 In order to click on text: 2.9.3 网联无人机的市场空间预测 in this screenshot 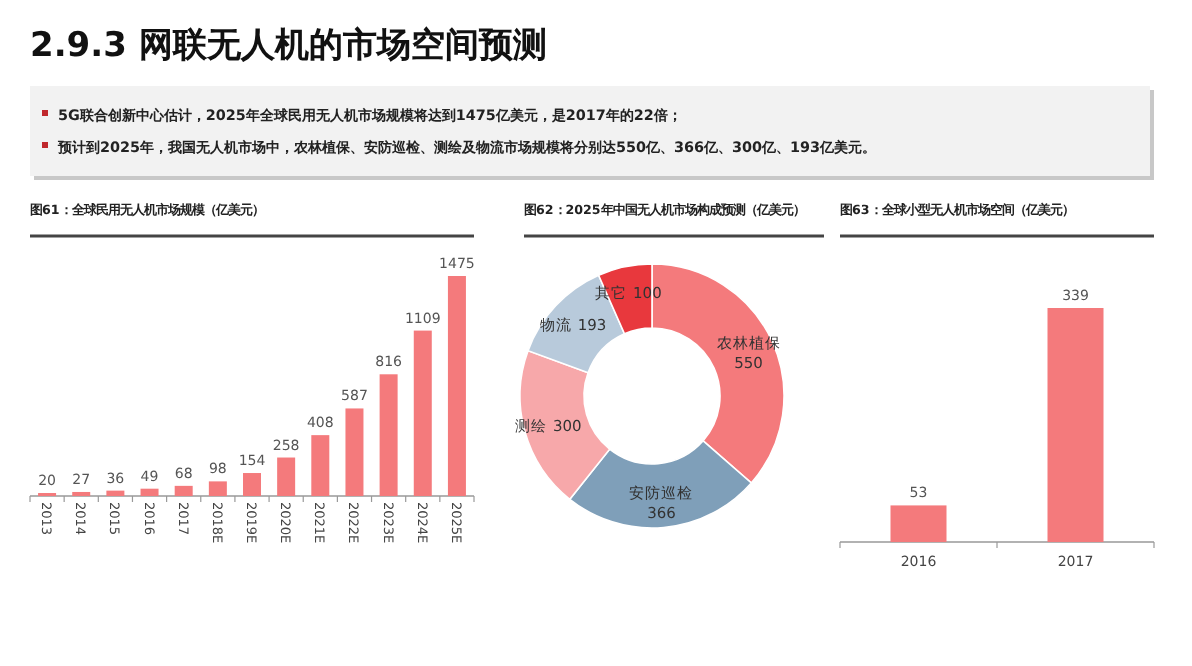, I will do `click(288, 46)`.